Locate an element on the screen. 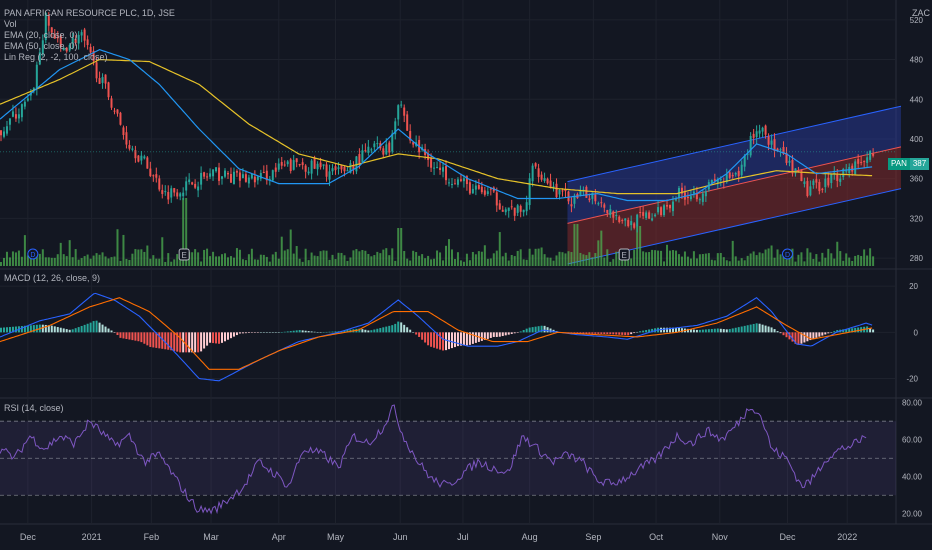 Image resolution: width=932 pixels, height=550 pixels. x-tick-label: Dec is located at coordinates (787, 537).